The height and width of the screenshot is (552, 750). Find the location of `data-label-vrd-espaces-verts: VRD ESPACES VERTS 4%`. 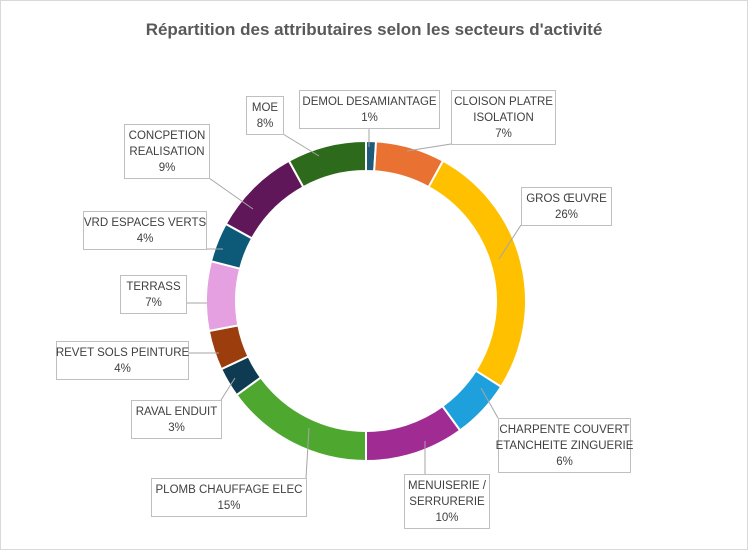

data-label-vrd-espaces-verts: VRD ESPACES VERTS 4% is located at coordinates (145, 230).